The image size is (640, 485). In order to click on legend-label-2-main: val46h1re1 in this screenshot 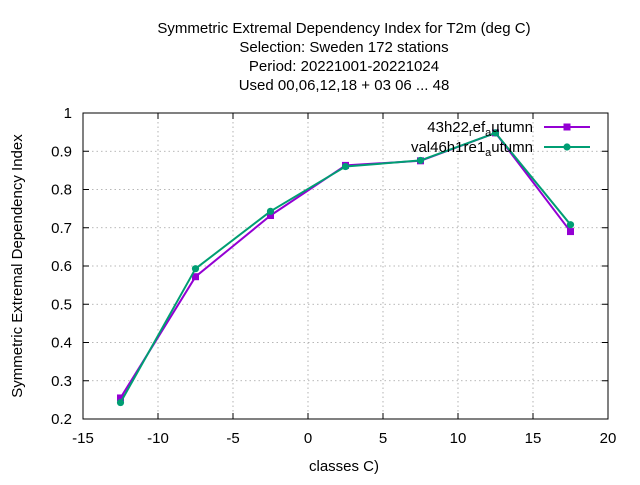, I will do `click(448, 147)`.